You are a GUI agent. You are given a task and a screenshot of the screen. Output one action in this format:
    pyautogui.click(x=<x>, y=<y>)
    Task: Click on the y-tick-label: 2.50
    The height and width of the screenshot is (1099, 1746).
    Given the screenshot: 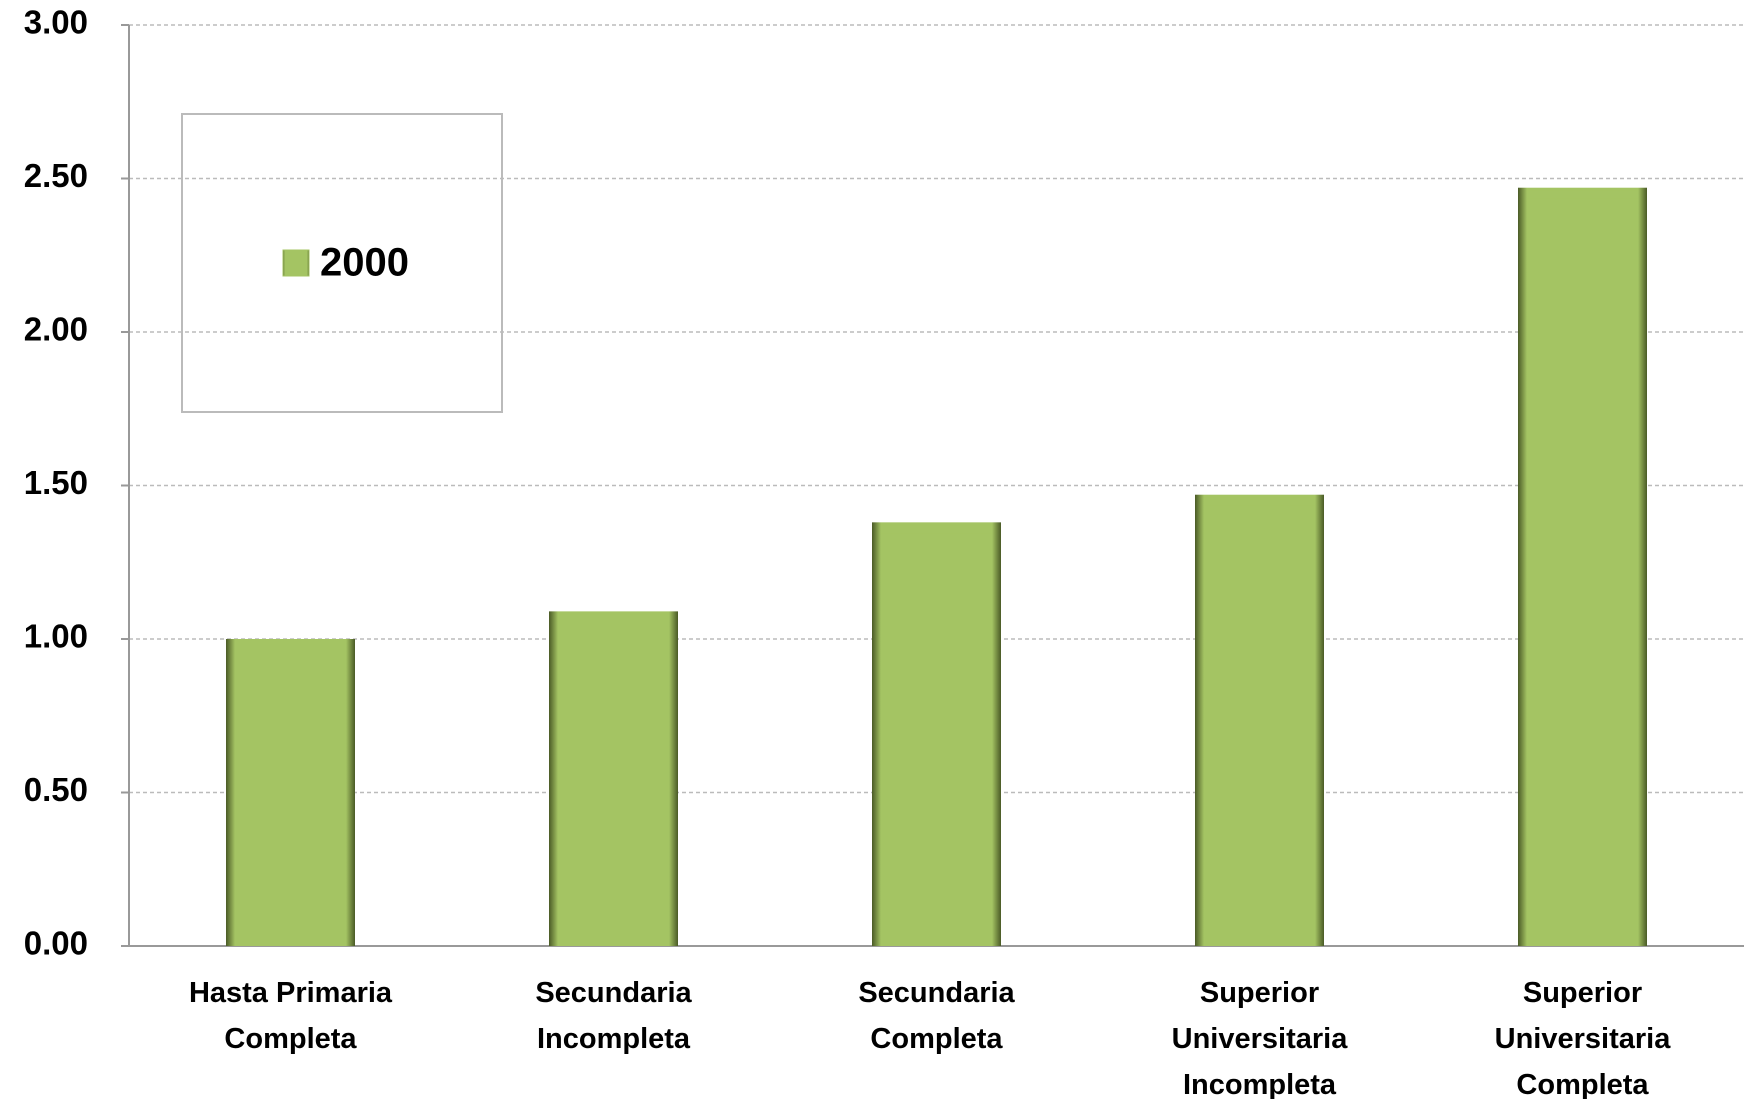 What is the action you would take?
    pyautogui.click(x=56, y=175)
    